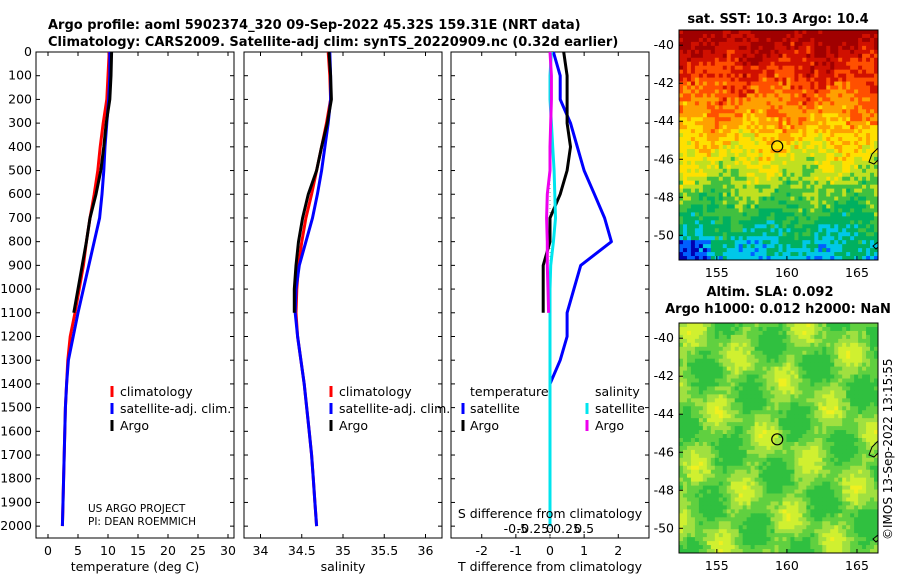  Describe the element at coordinates (664, 44) in the screenshot. I see `y-tick-label: -40` at that location.